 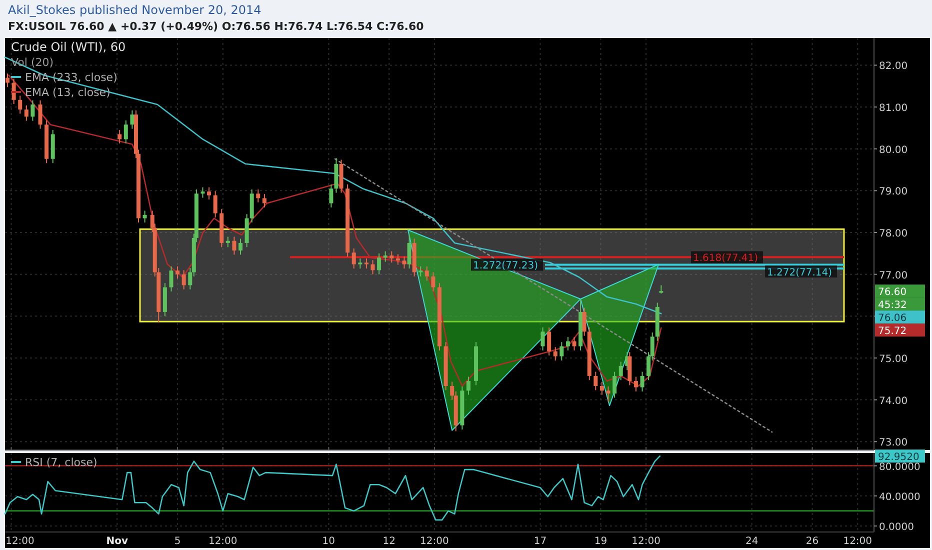 I want to click on y-tick-label: 78.00, so click(x=893, y=234).